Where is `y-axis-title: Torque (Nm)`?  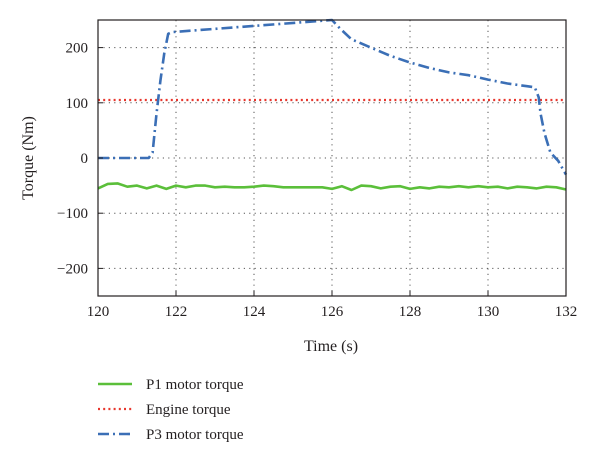
y-axis-title: Torque (Nm) is located at coordinates (28, 158).